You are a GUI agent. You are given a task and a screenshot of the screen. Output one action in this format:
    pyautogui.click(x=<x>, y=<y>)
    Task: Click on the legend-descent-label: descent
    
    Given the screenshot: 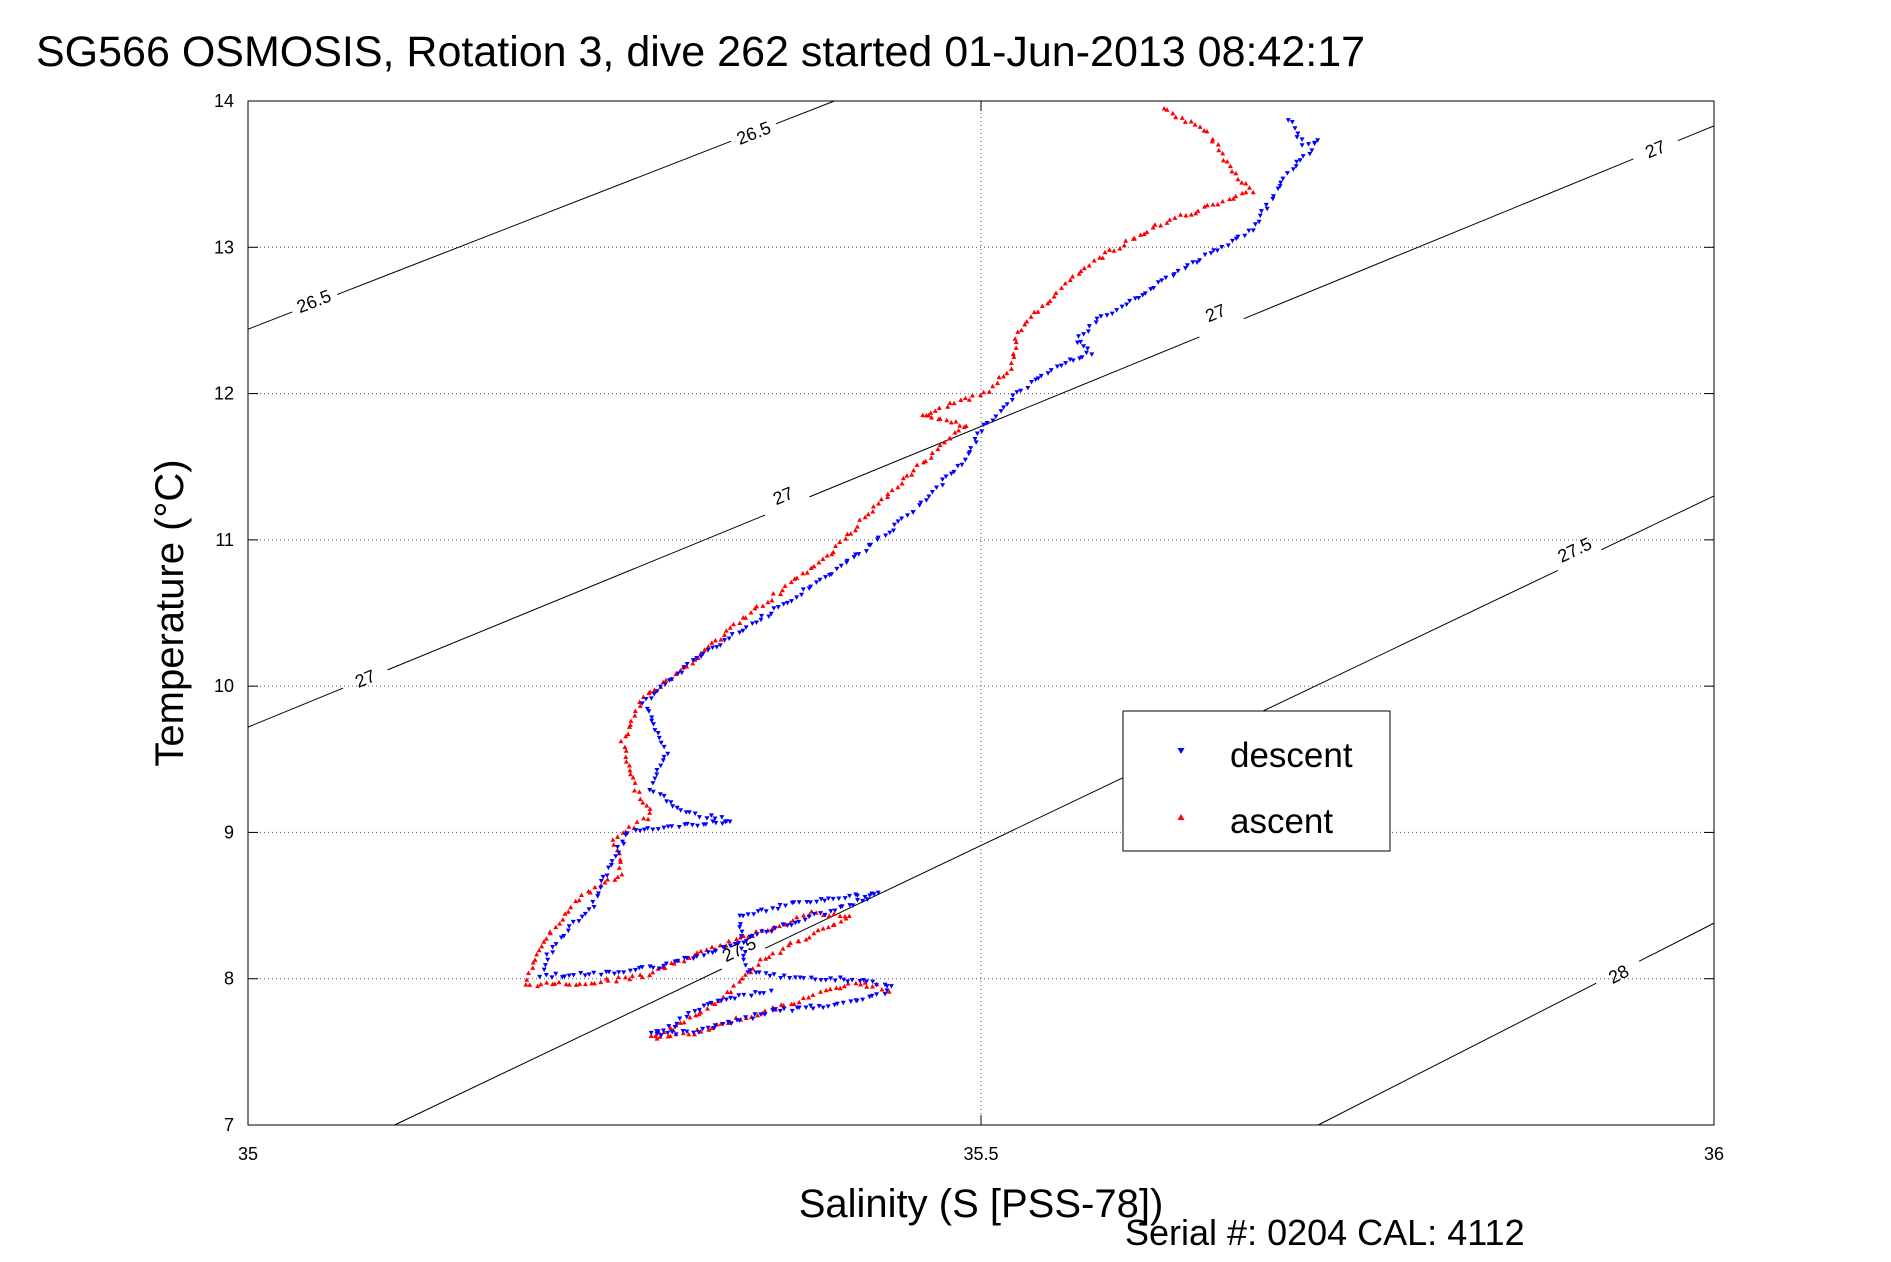 What is the action you would take?
    pyautogui.click(x=1291, y=755)
    